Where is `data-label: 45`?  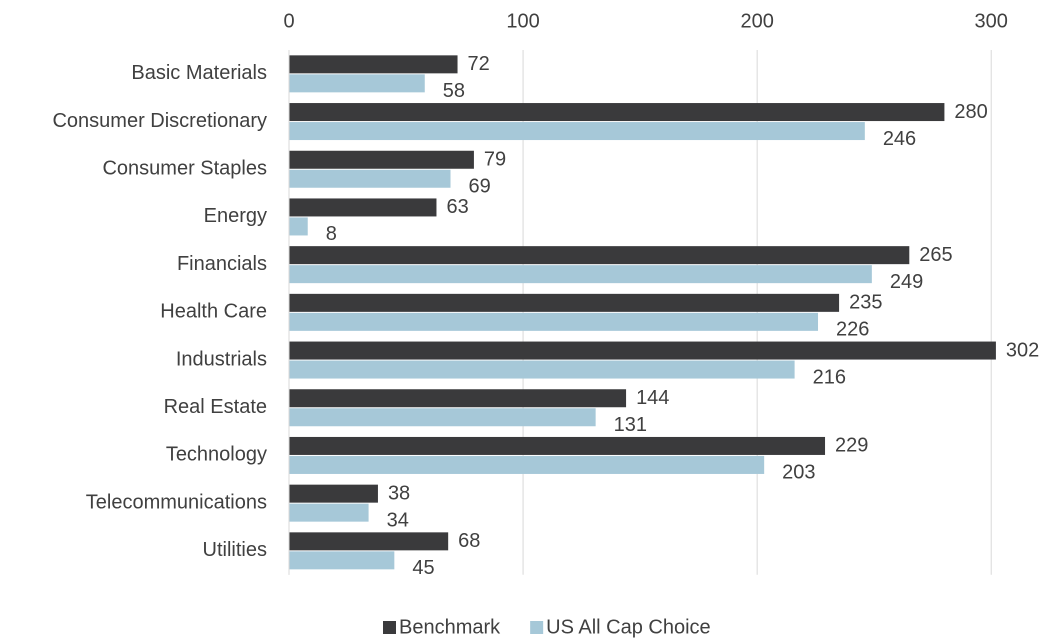
data-label: 45 is located at coordinates (423, 568).